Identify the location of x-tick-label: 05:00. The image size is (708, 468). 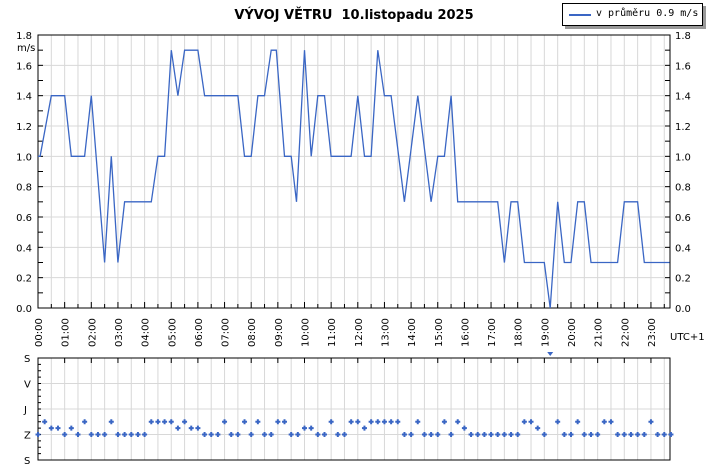
(172, 332).